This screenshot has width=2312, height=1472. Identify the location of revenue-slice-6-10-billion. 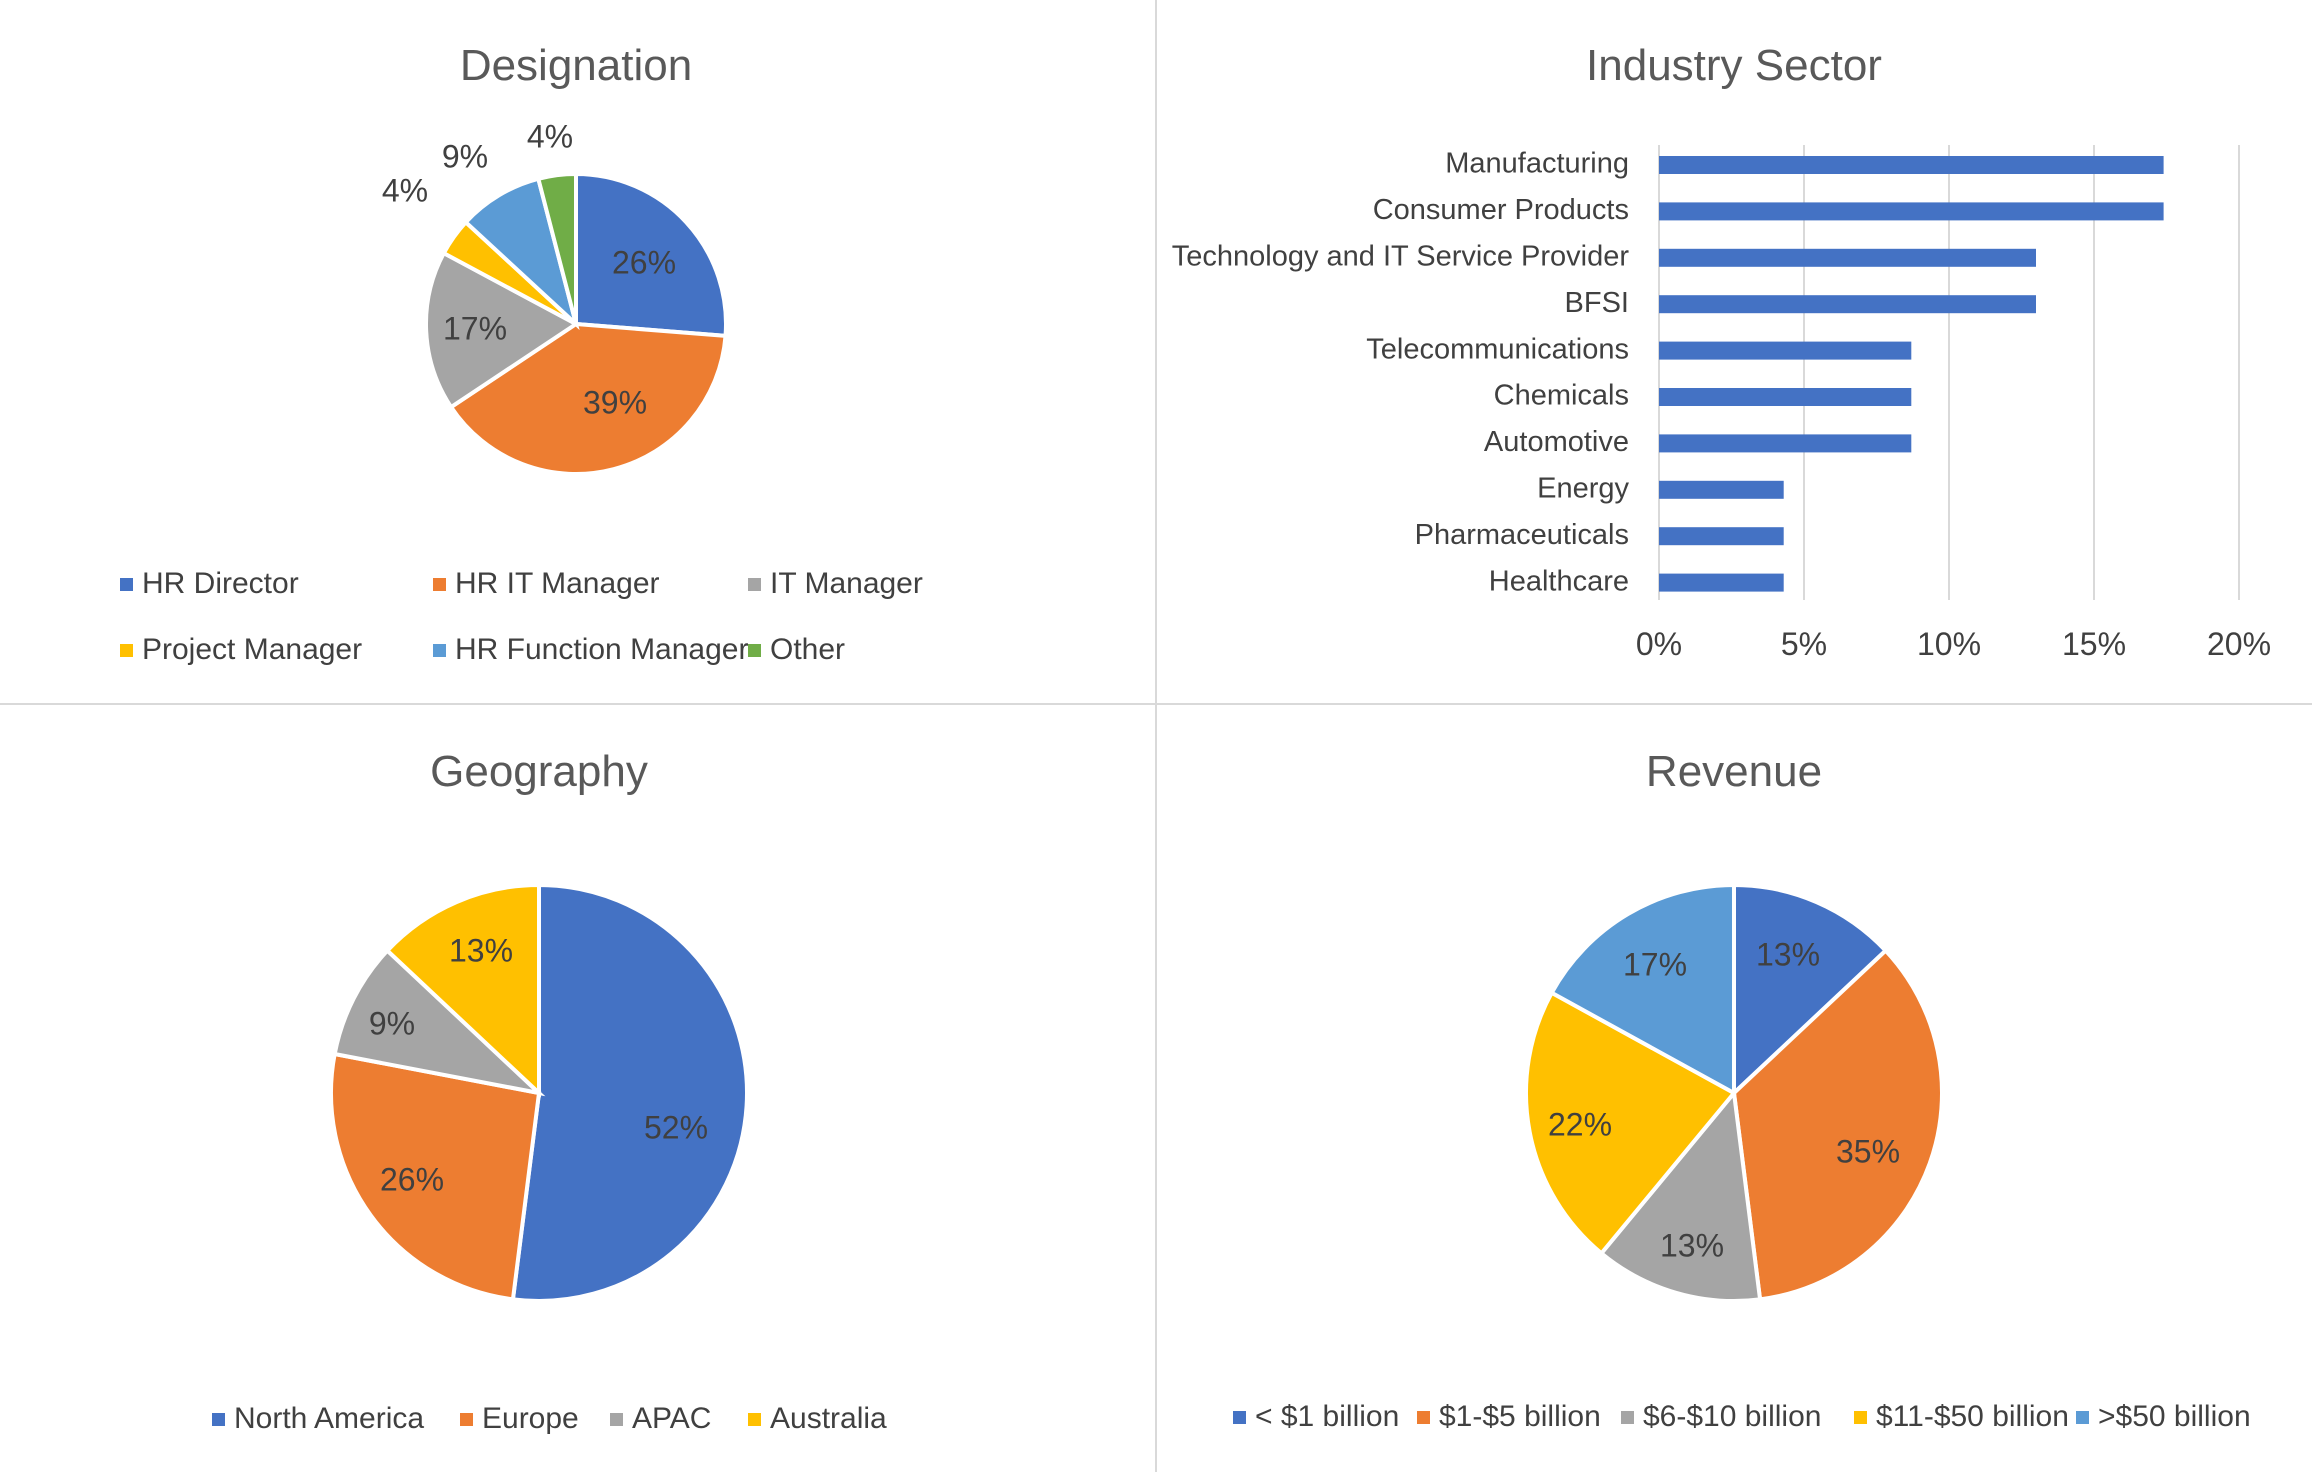
(1680, 1195).